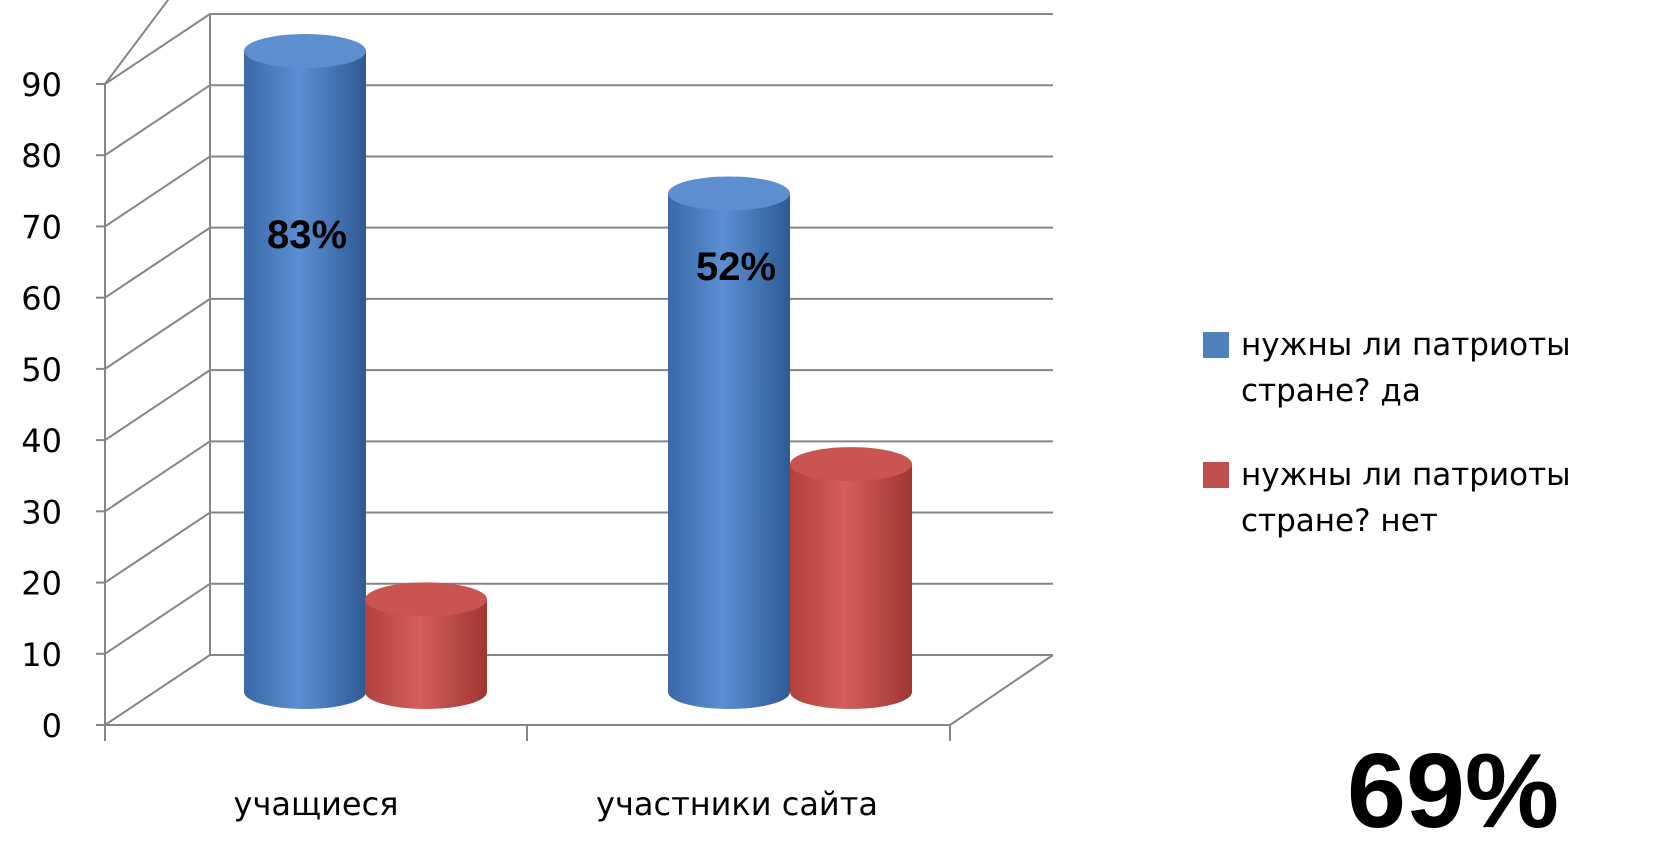 Image resolution: width=1657 pixels, height=861 pixels. What do you see at coordinates (307, 235) in the screenshot?
I see `bar-data-label: 83%` at bounding box center [307, 235].